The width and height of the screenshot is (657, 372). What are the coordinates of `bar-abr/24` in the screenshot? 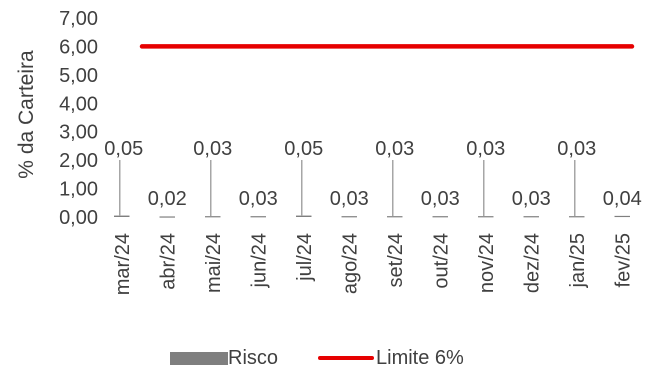 It's located at (167, 217).